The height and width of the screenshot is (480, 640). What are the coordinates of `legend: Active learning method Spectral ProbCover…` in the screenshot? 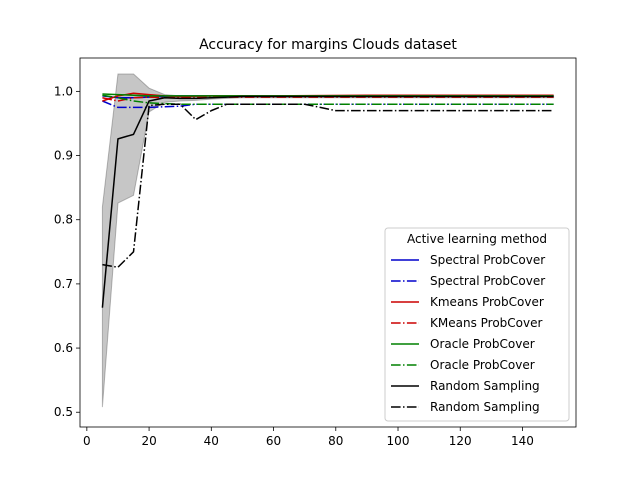 It's located at (477, 324).